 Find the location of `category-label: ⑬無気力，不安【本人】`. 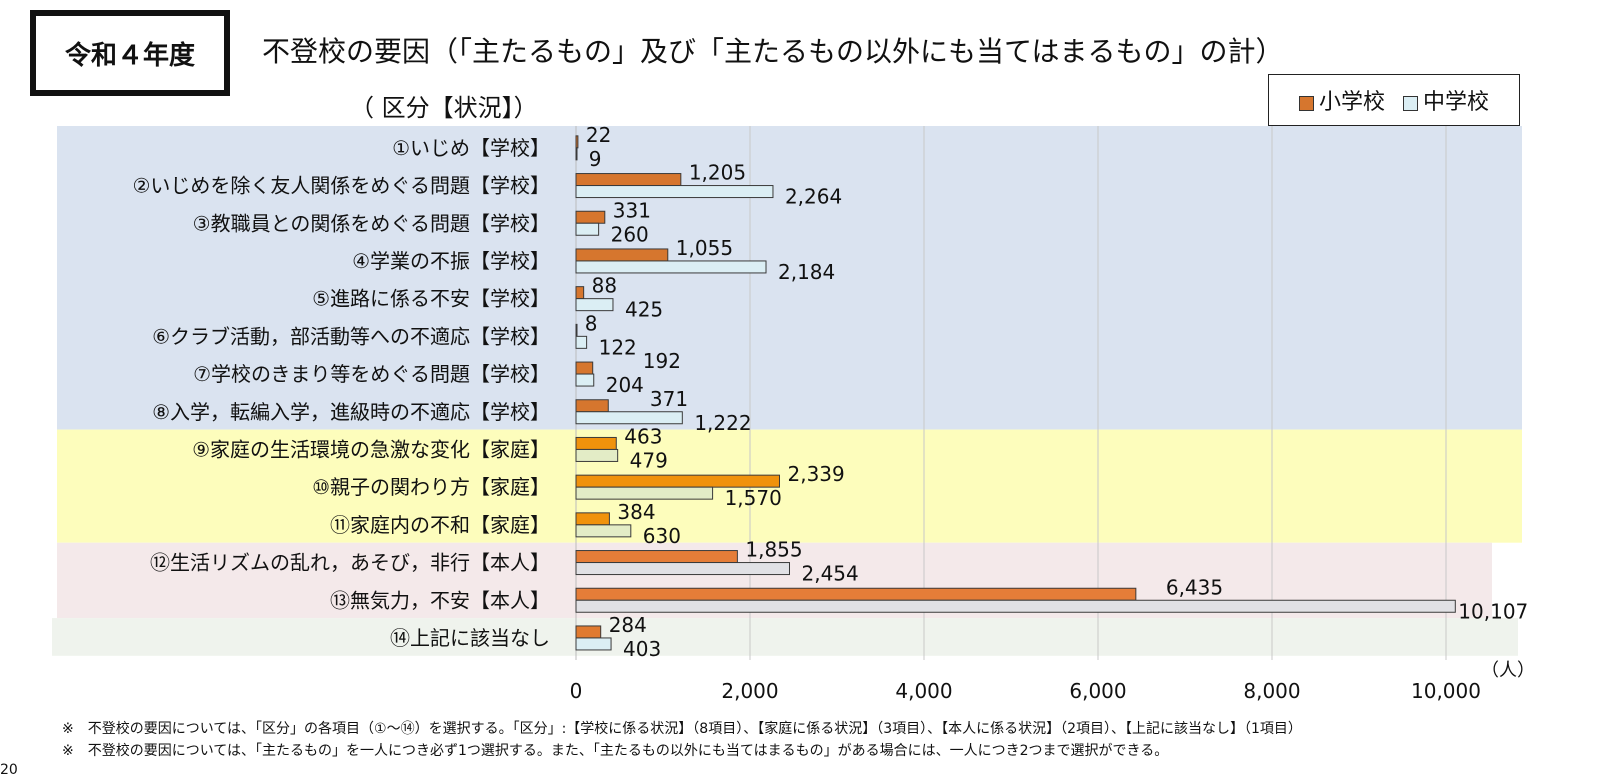

category-label: ⑬無気力，不安【本人】 is located at coordinates (440, 600).